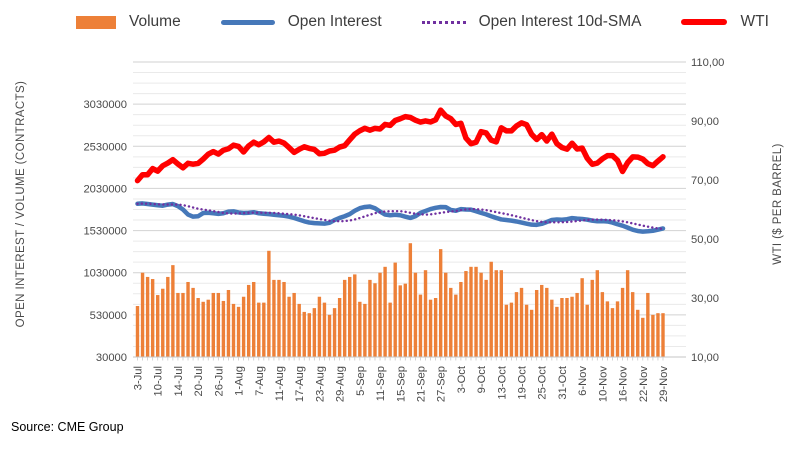 The image size is (797, 449). I want to click on y-right-tick-label: 70,00, so click(705, 181).